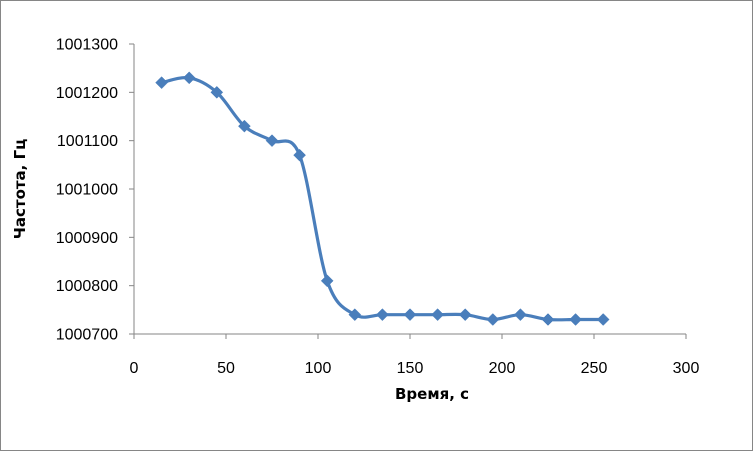 The width and height of the screenshot is (753, 451). I want to click on y-tick-label: 1001200, so click(87, 93).